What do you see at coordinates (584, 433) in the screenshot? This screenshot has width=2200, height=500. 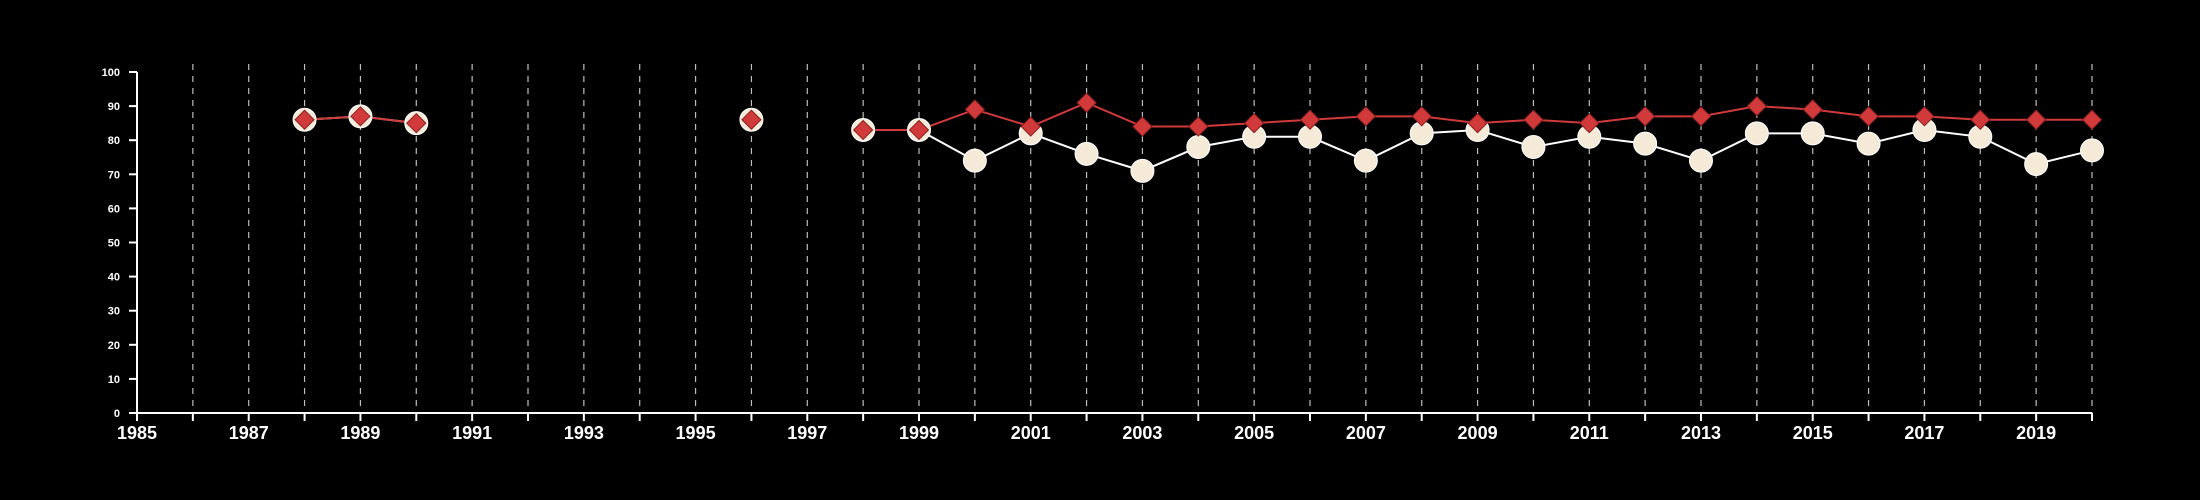 I see `x-tick-label: 1993` at bounding box center [584, 433].